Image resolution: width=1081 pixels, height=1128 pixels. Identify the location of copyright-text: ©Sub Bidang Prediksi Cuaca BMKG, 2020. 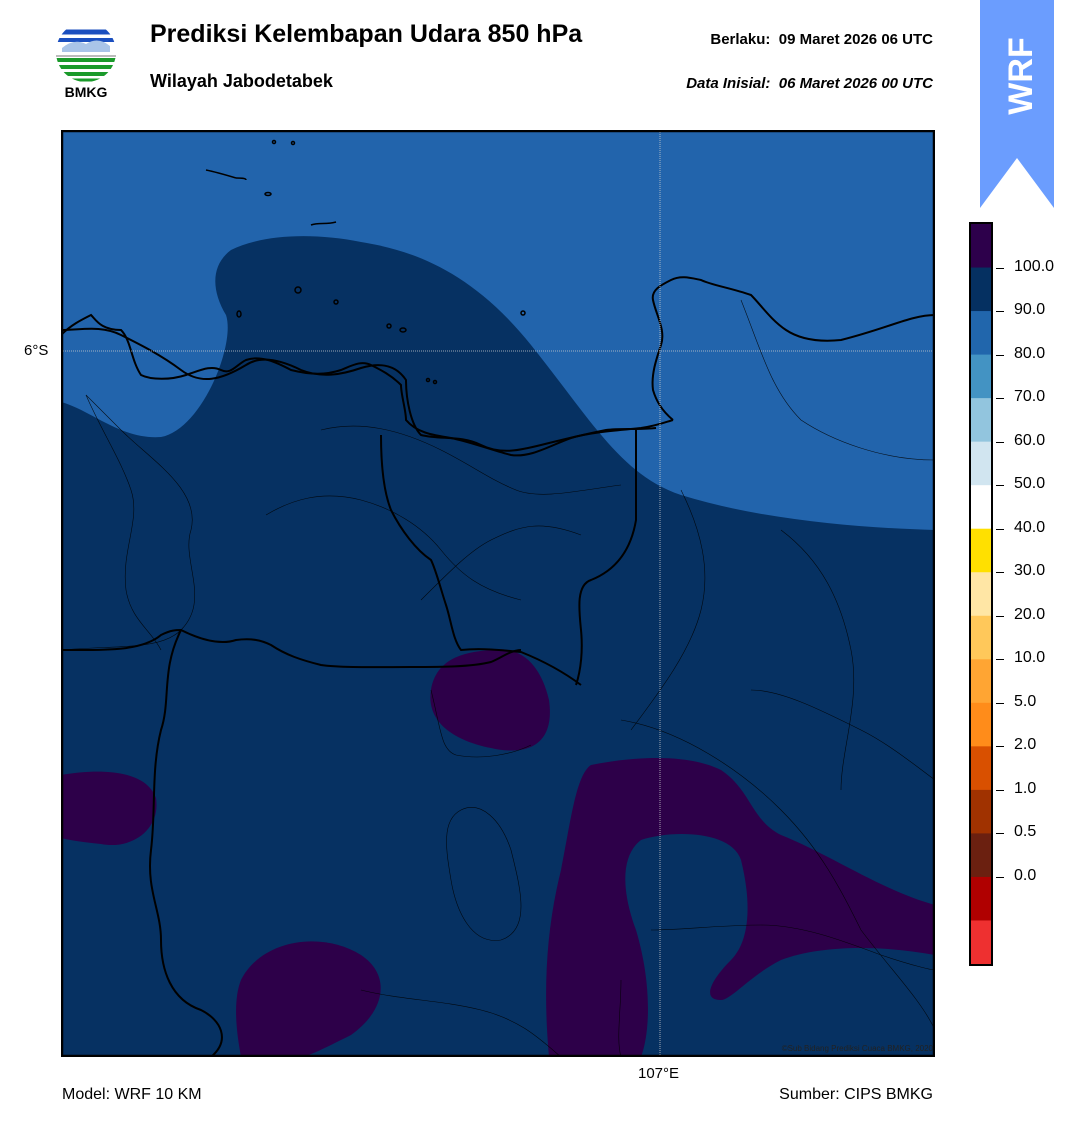
(857, 1048).